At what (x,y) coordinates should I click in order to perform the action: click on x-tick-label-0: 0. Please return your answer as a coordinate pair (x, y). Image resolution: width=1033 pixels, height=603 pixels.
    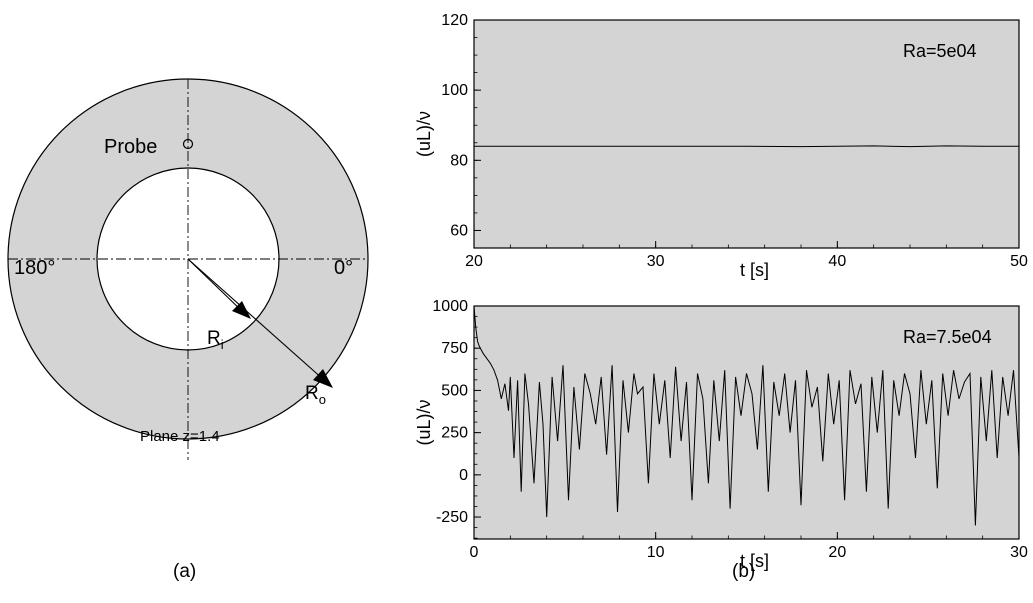
    Looking at the image, I should click on (474, 552).